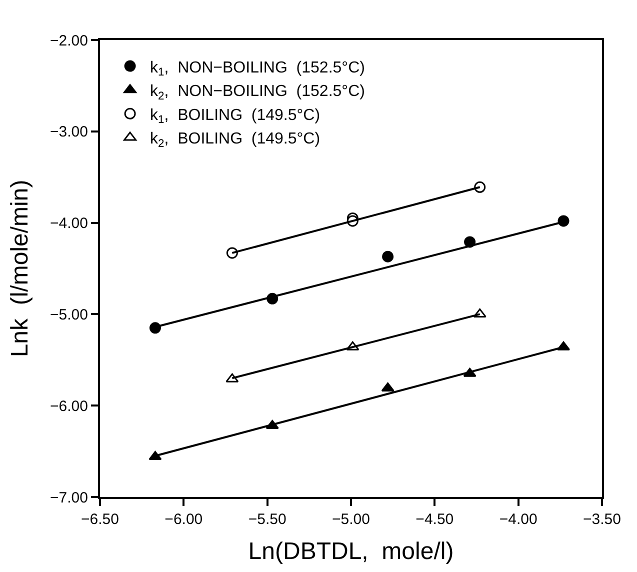  I want to click on x-axis-title: Ln(DBTDL, mole/l), so click(351, 551).